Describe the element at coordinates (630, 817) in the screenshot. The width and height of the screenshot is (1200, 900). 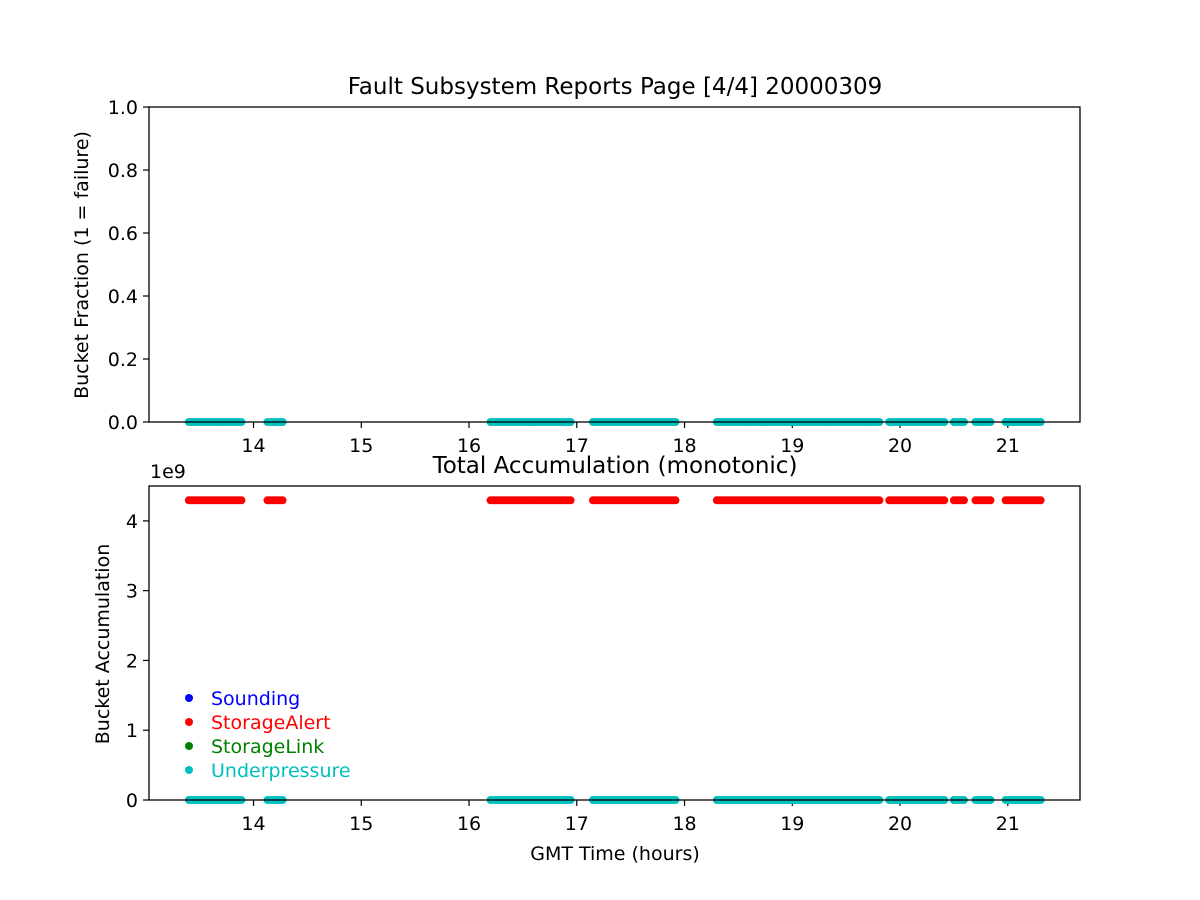
I see `accumulation-chart-x-ticks: 14 15 16 17 18 19 20 21` at that location.